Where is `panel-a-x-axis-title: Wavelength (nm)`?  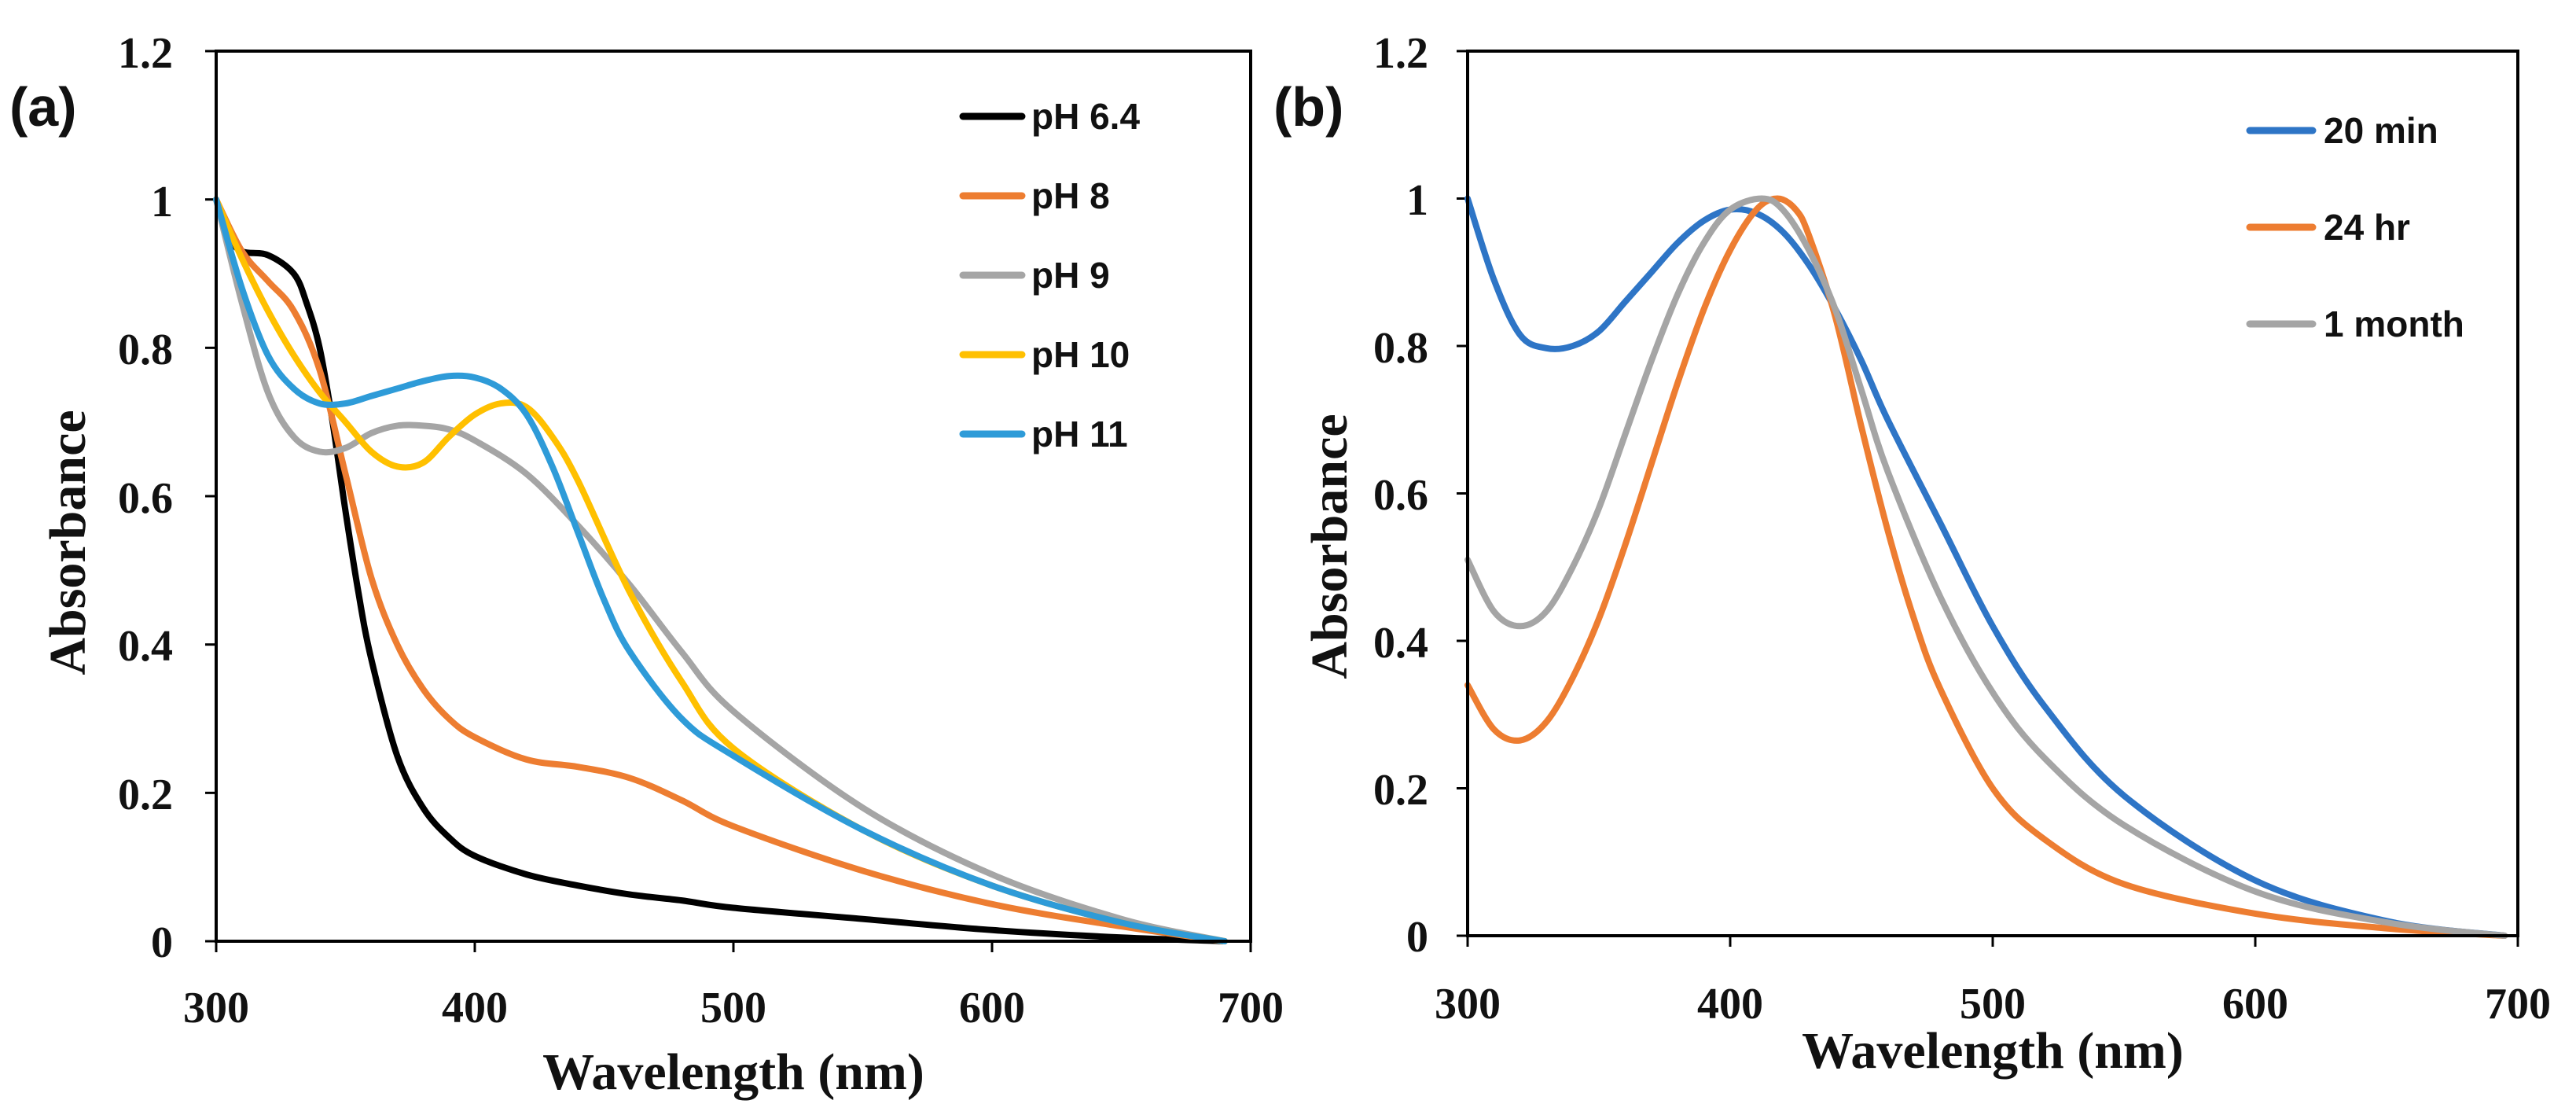 panel-a-x-axis-title: Wavelength (nm) is located at coordinates (733, 1072).